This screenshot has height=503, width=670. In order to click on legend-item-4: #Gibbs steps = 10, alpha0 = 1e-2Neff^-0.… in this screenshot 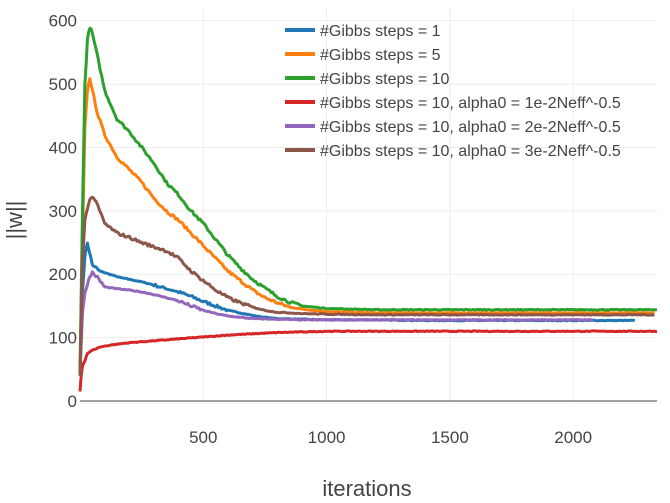, I will do `click(453, 103)`.